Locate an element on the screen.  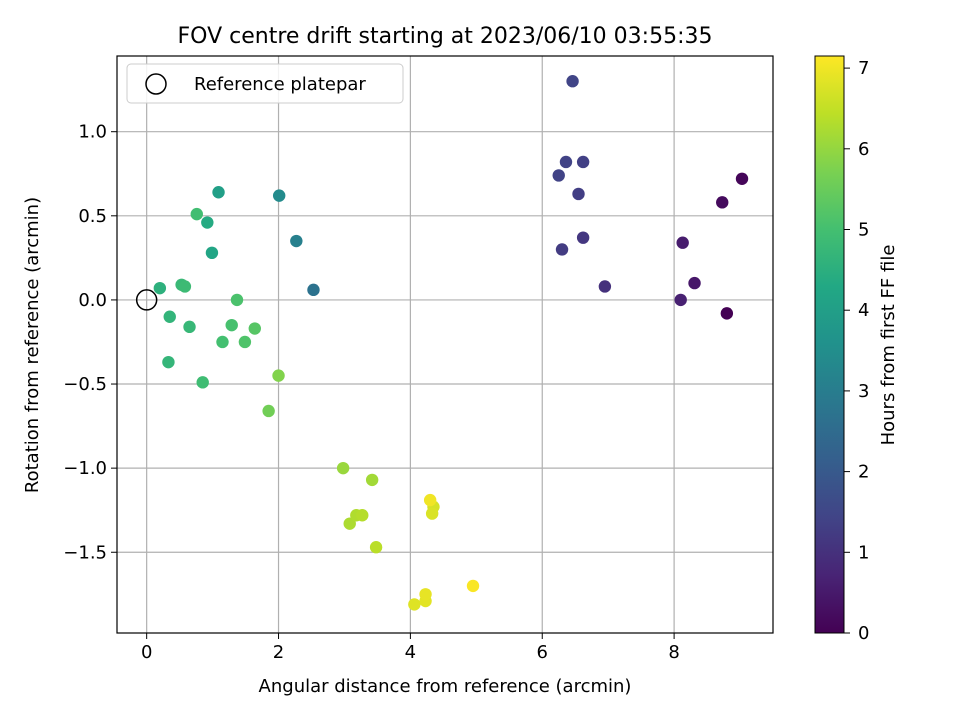
colorbar-tick-label: 2 is located at coordinates (863, 472).